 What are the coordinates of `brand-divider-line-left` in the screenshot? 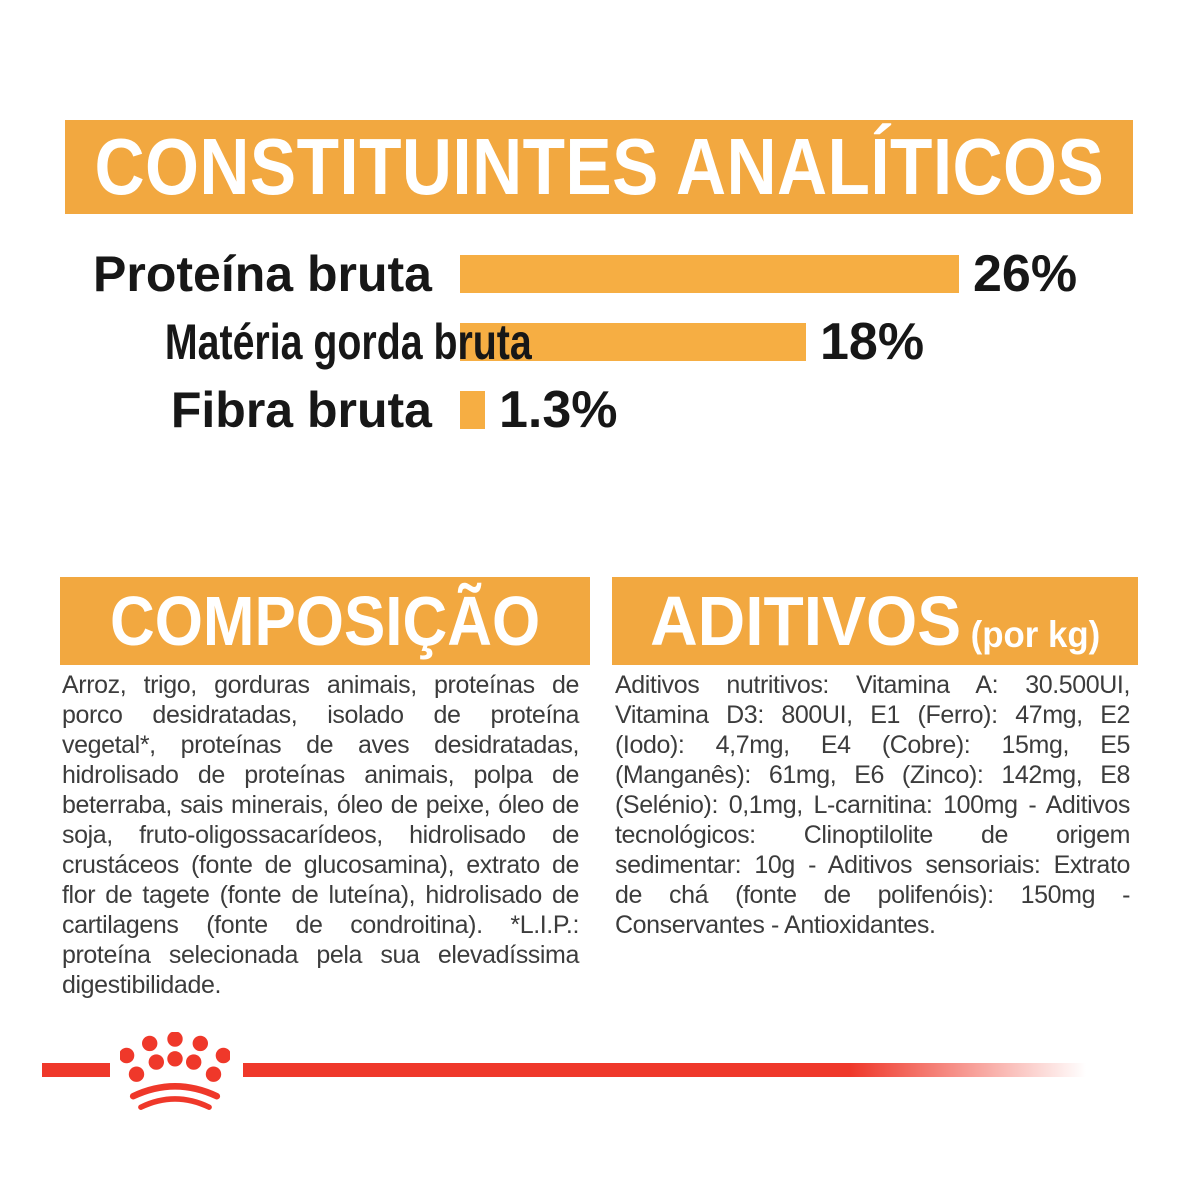 It's located at (76, 1070).